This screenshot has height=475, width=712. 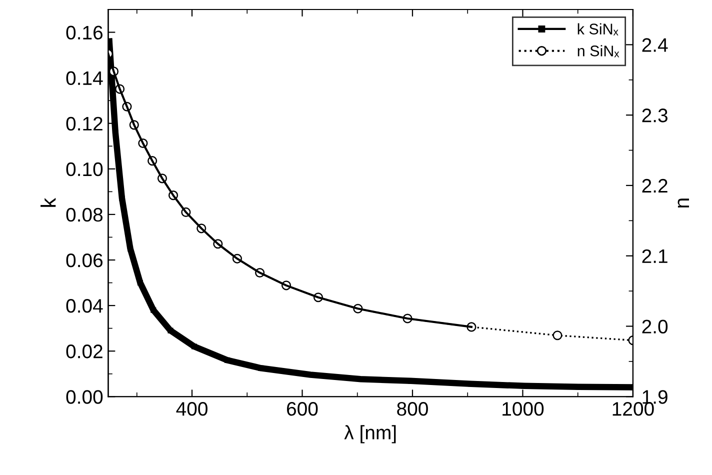 I want to click on y2-tick-label: 2.0, so click(x=655, y=327).